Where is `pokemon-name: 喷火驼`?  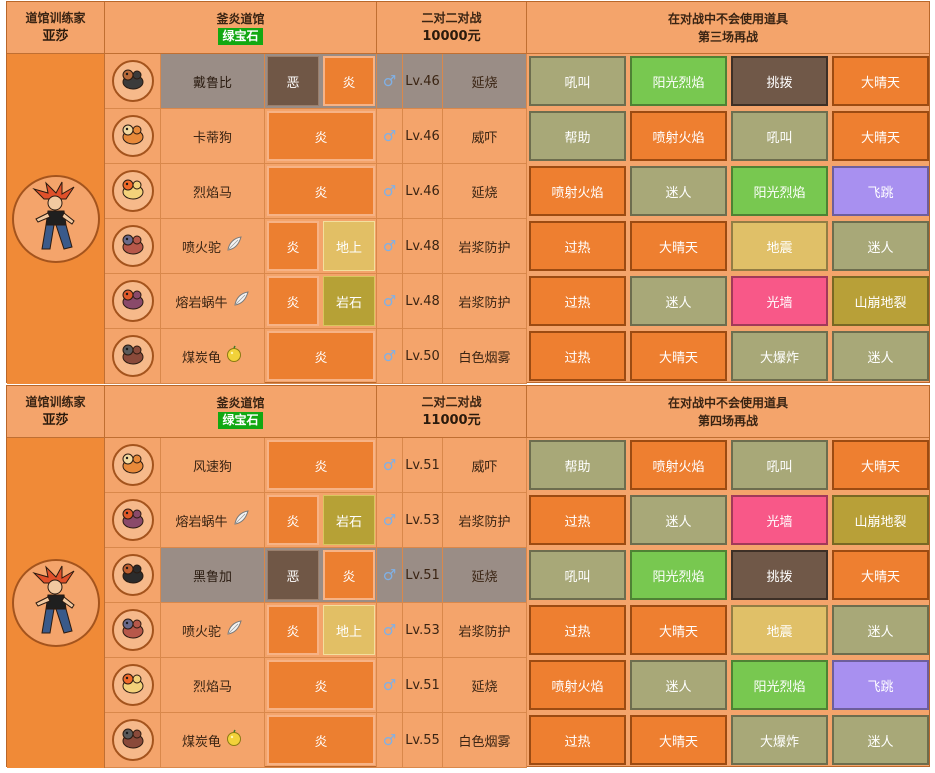 pokemon-name: 喷火驼 is located at coordinates (201, 248).